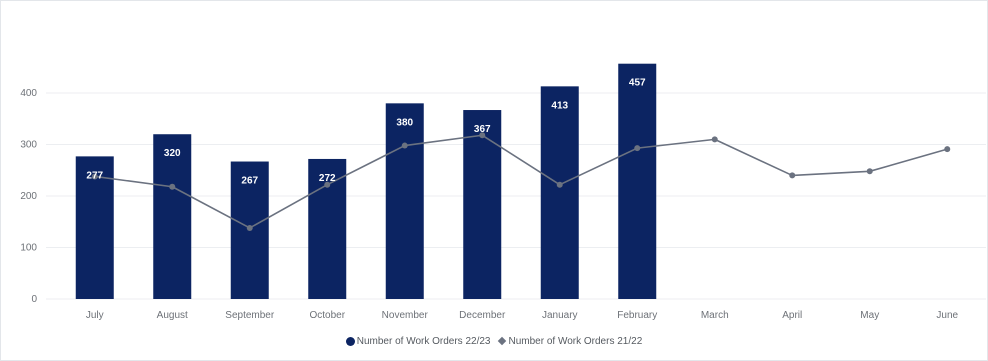 The image size is (988, 361). What do you see at coordinates (637, 83) in the screenshot?
I see `bar-data-label: 457` at bounding box center [637, 83].